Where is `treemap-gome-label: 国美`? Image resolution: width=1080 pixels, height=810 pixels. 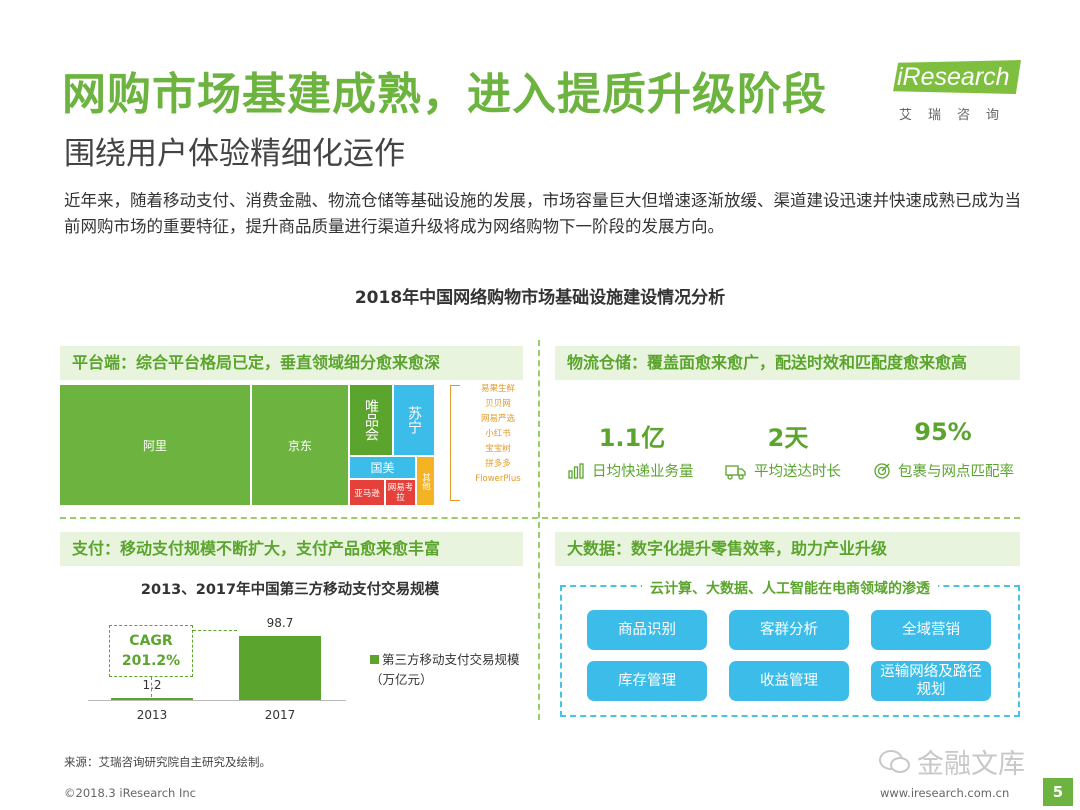 treemap-gome-label: 国美 is located at coordinates (382, 468).